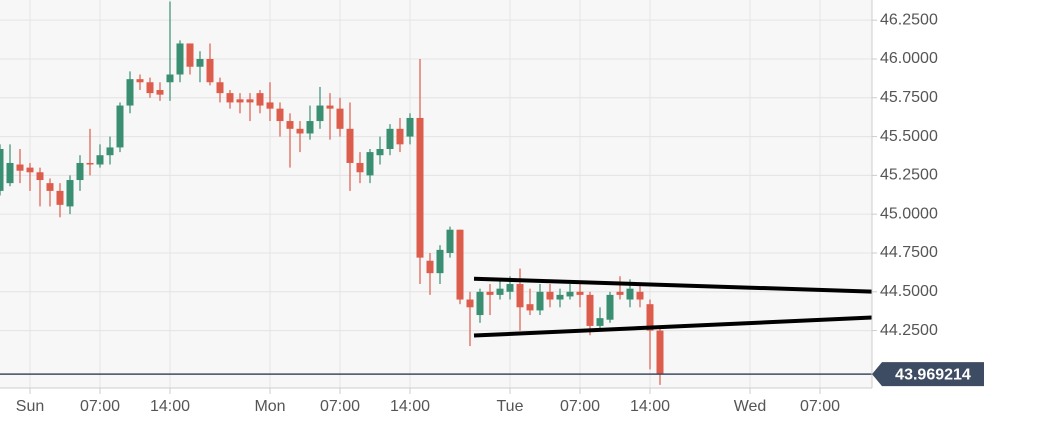 The width and height of the screenshot is (1042, 434). I want to click on x-tick-label: Mon, so click(269, 406).